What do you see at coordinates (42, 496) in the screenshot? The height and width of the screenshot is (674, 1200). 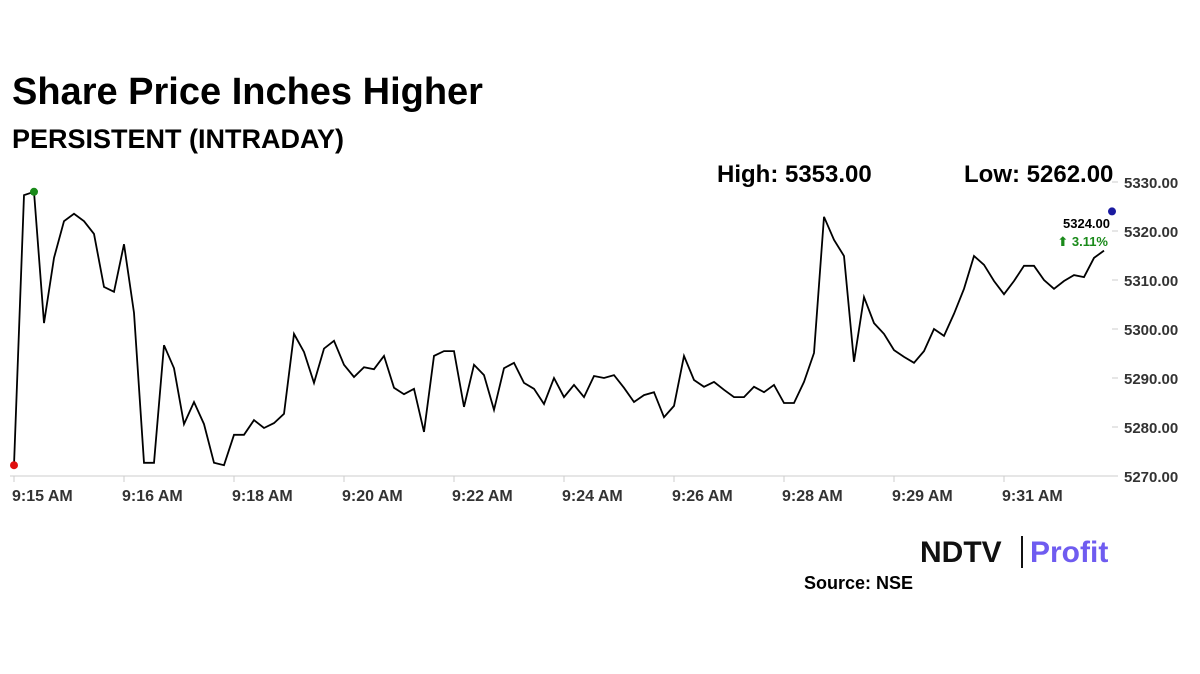 I see `x-tick-label: 9:15 AM` at bounding box center [42, 496].